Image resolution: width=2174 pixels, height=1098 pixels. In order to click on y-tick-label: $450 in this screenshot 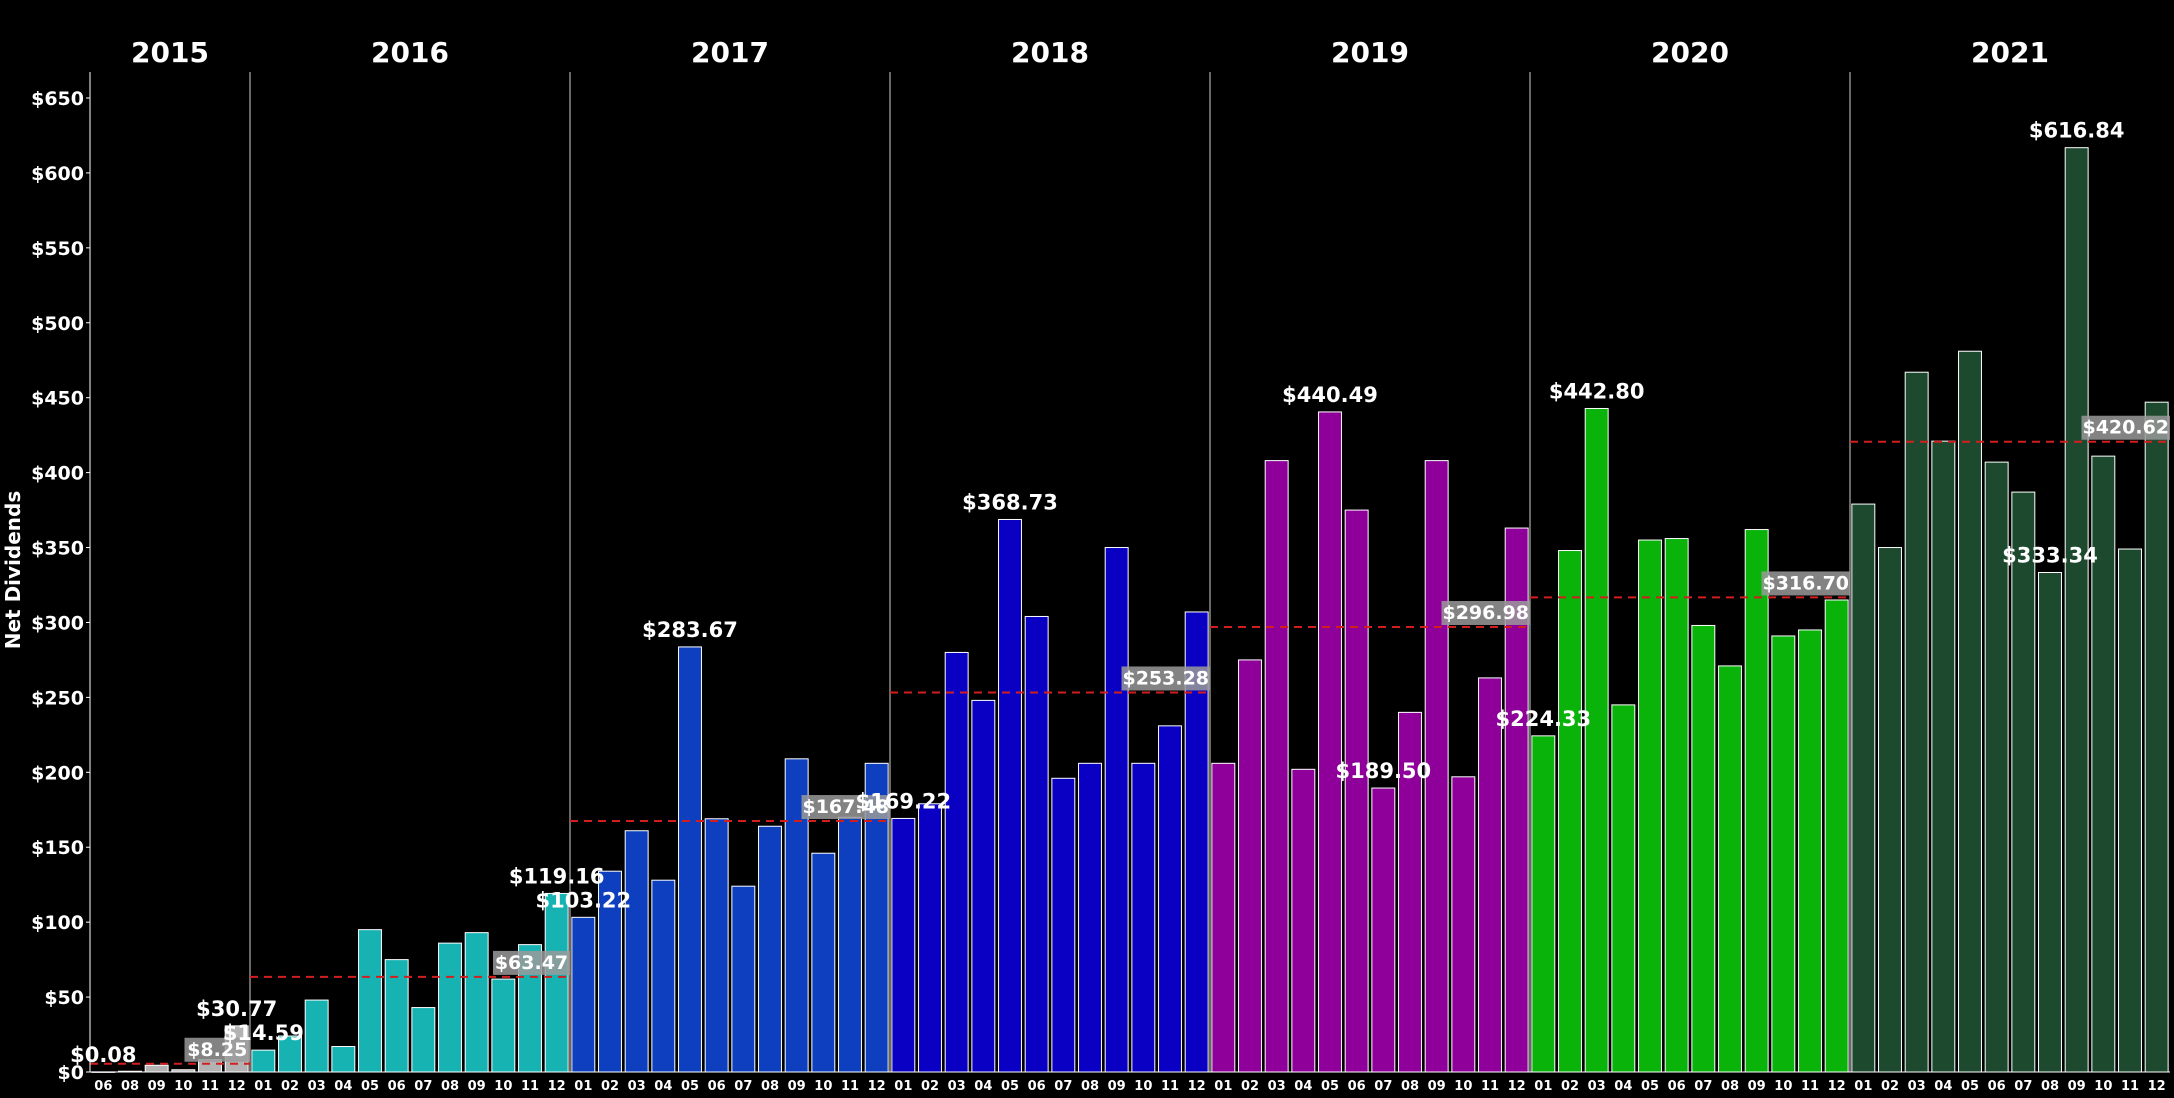, I will do `click(57, 399)`.